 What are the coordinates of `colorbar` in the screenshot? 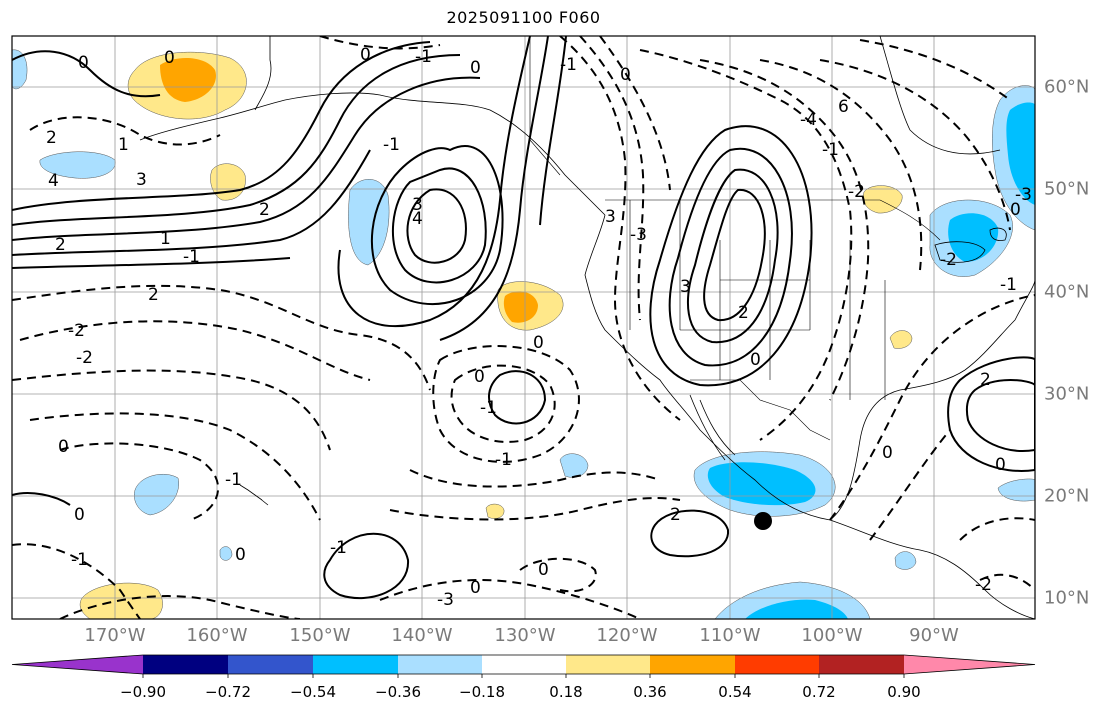 It's located at (523, 666).